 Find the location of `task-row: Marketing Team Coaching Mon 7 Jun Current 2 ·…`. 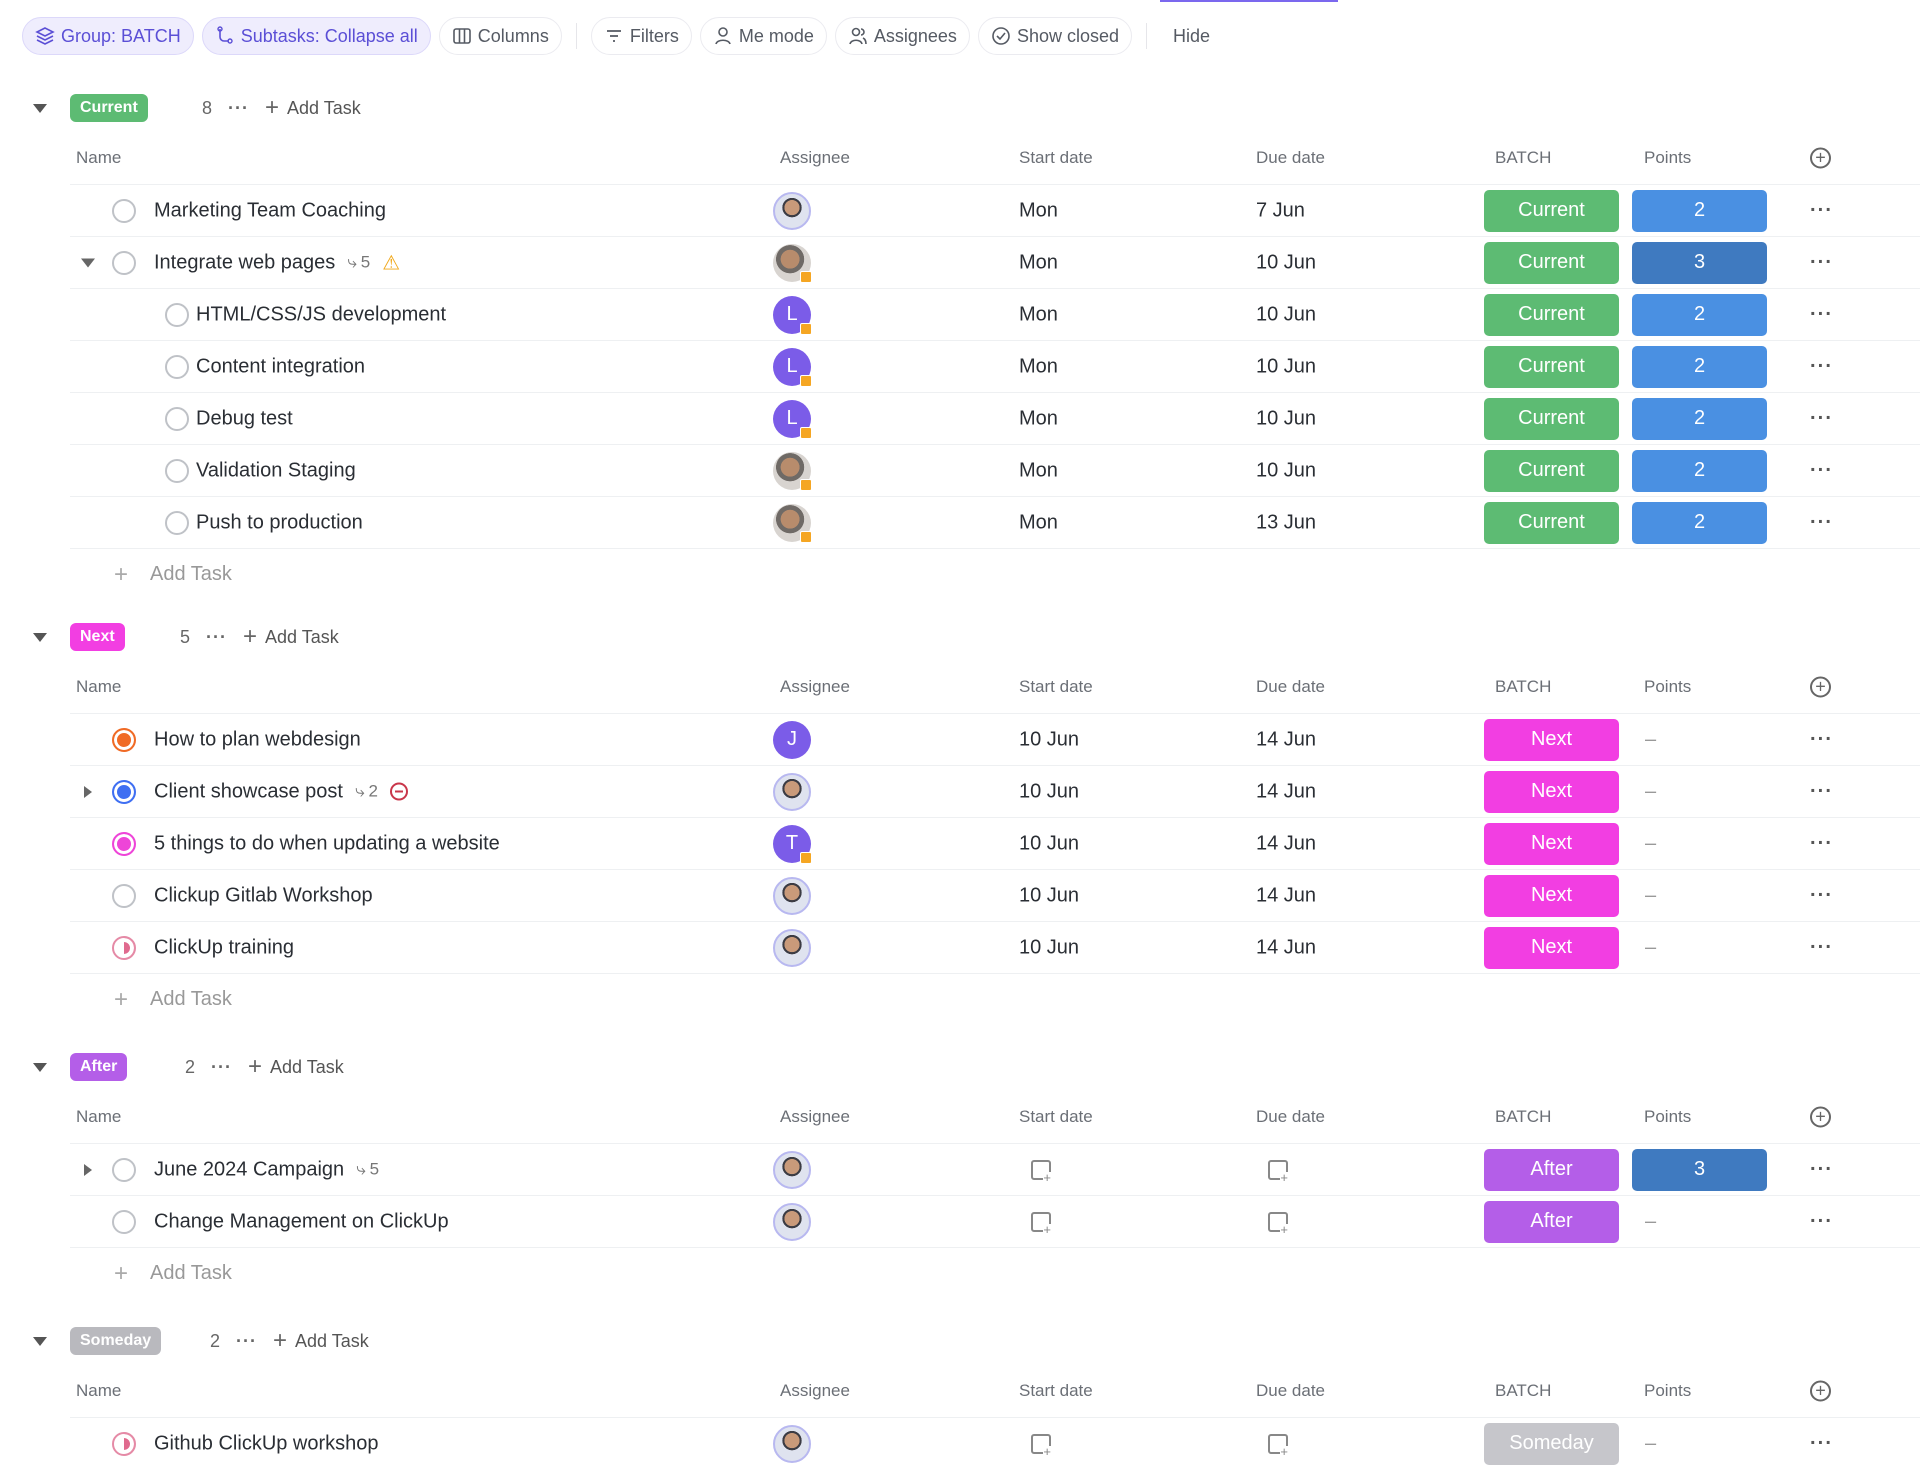

task-row: Marketing Team Coaching Mon 7 Jun Current 2 ·… is located at coordinates (995, 210).